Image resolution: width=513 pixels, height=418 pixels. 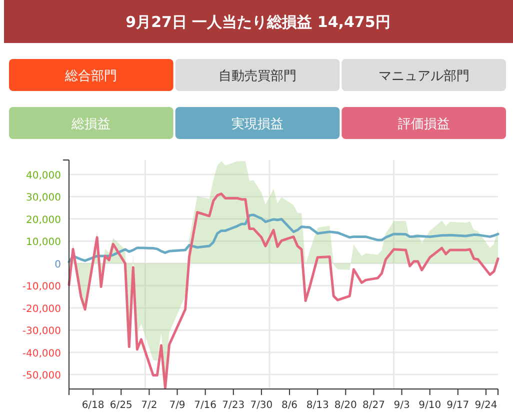 I want to click on y-tick-label: 10,000, so click(x=43, y=242).